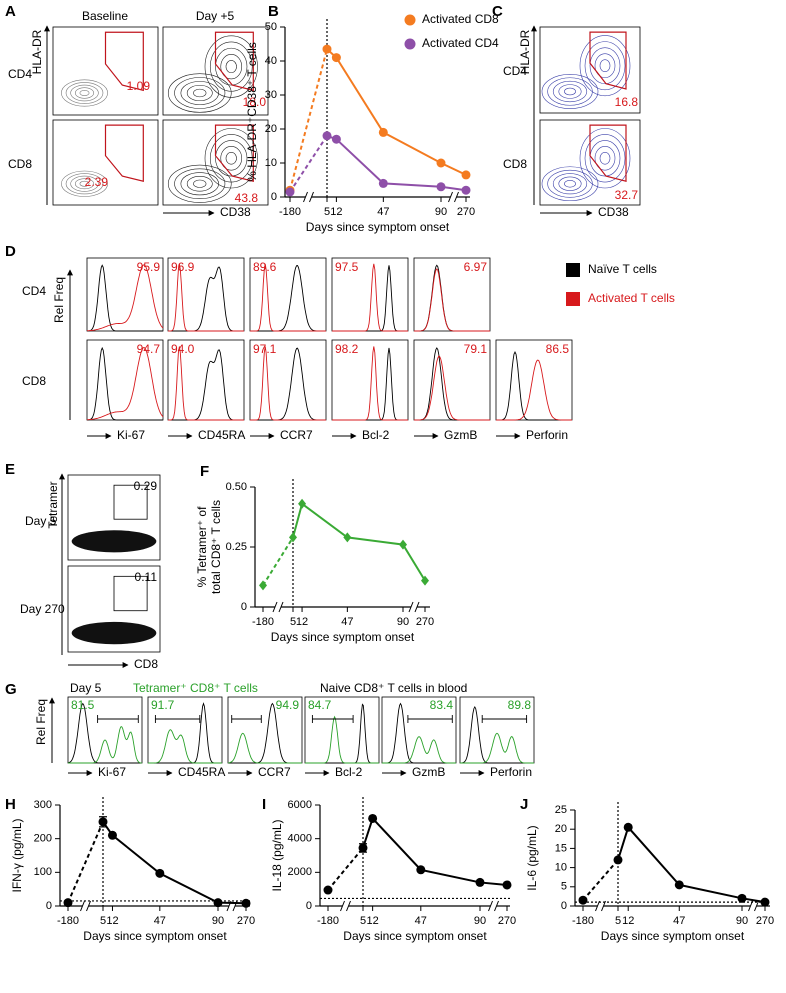 The image size is (786, 993). I want to click on marker-label: Bcl-2, so click(349, 772).